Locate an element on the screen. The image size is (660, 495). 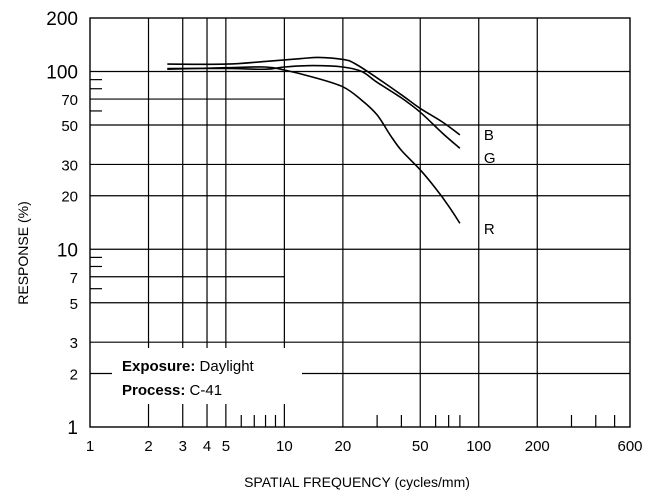
y-tick-label: 3 is located at coordinates (74, 343).